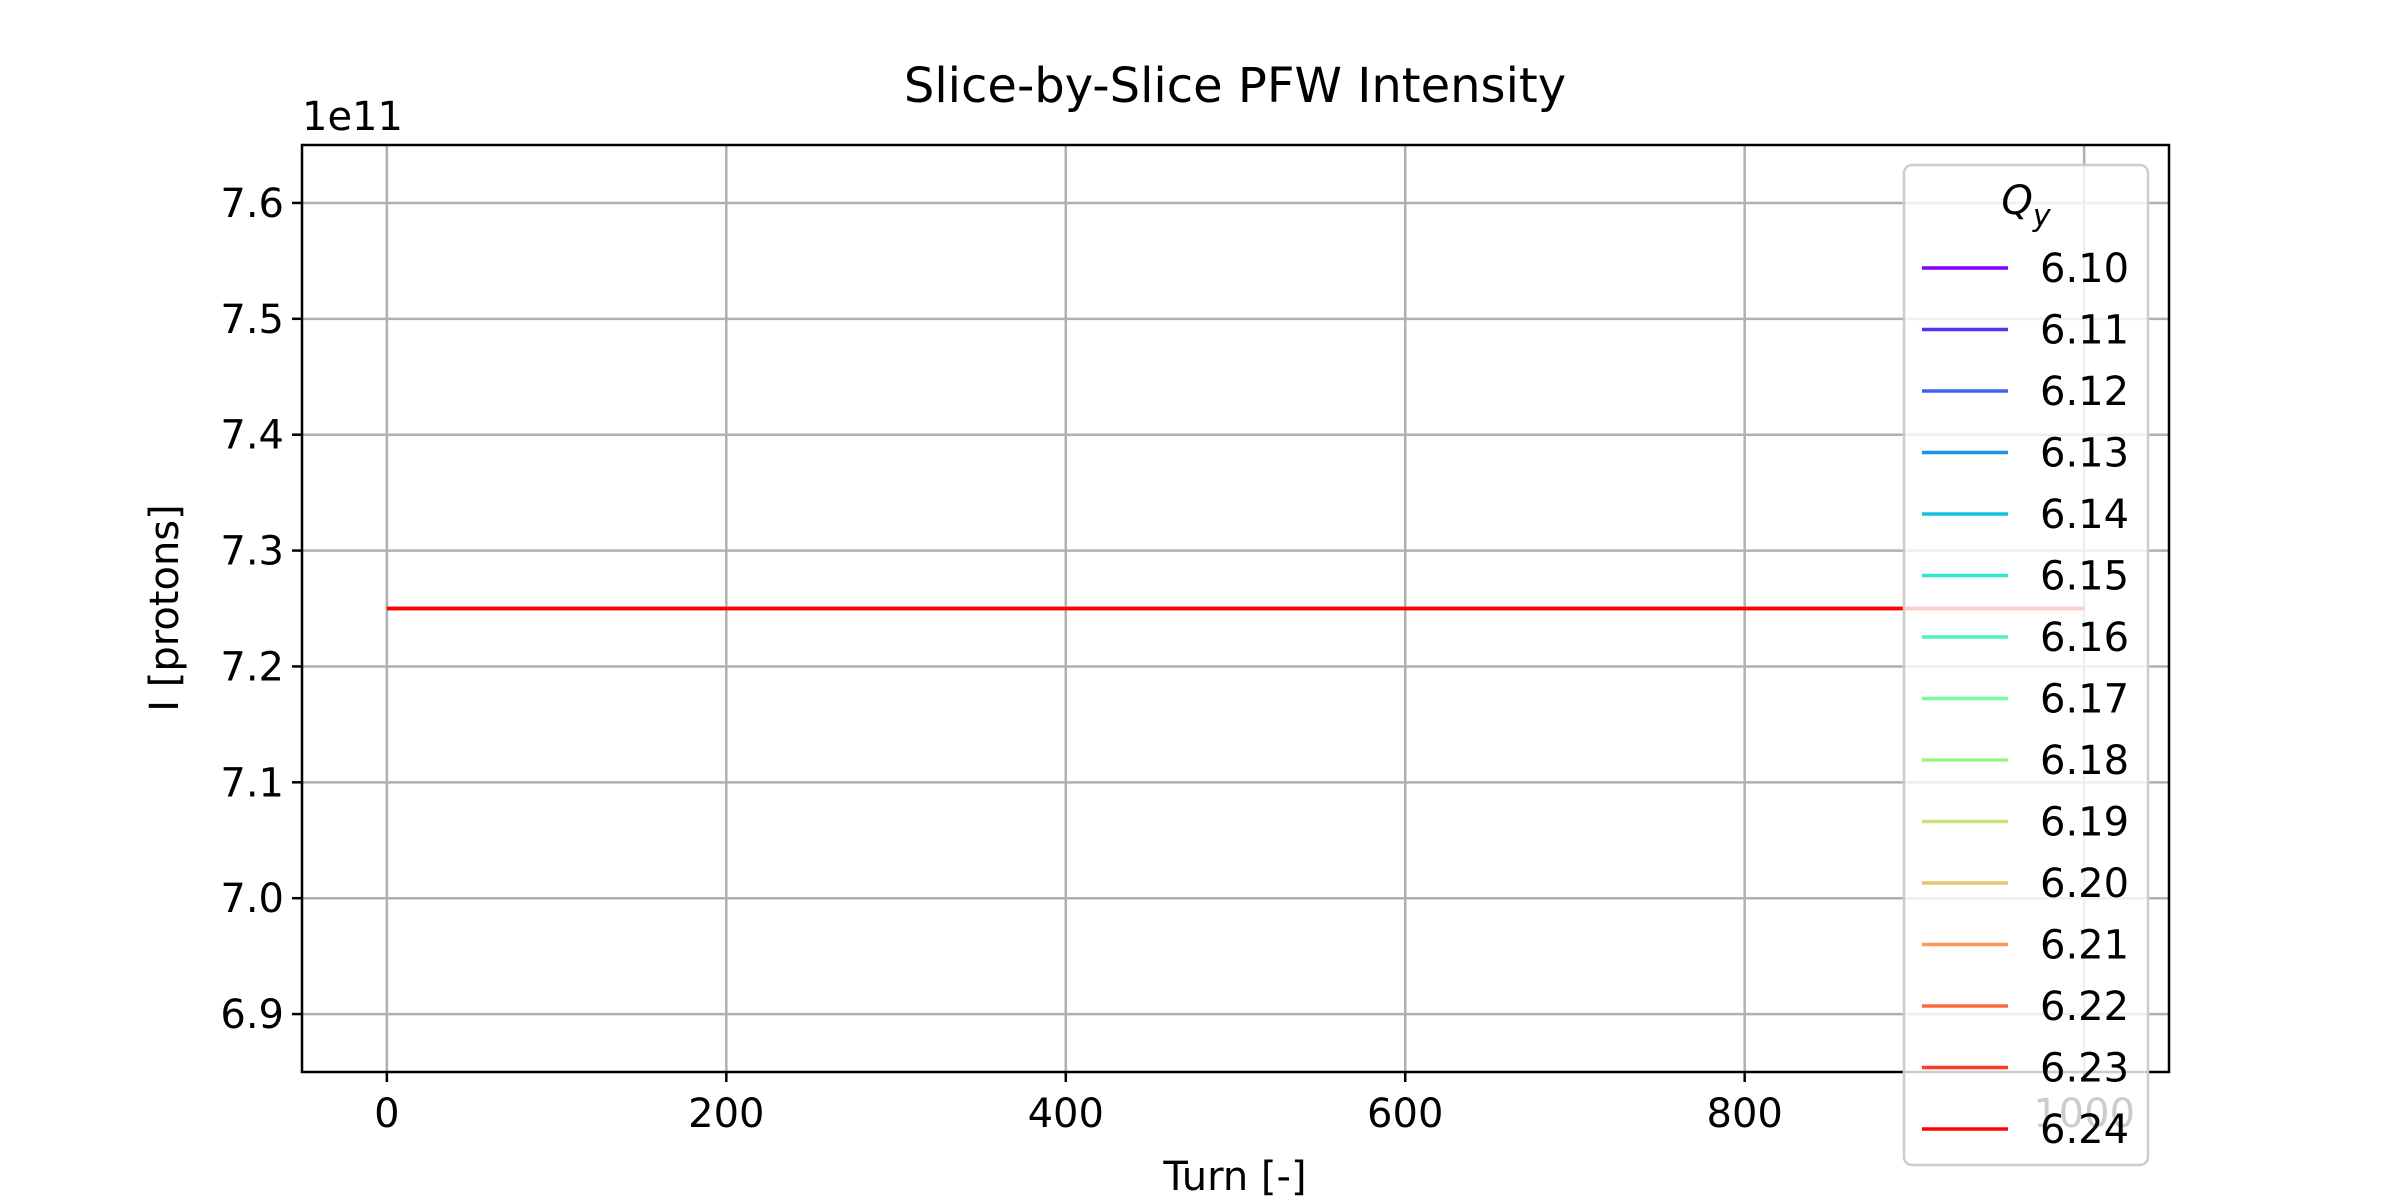 The height and width of the screenshot is (1200, 2400). I want to click on legend-item: 6.12, so click(2025, 392).